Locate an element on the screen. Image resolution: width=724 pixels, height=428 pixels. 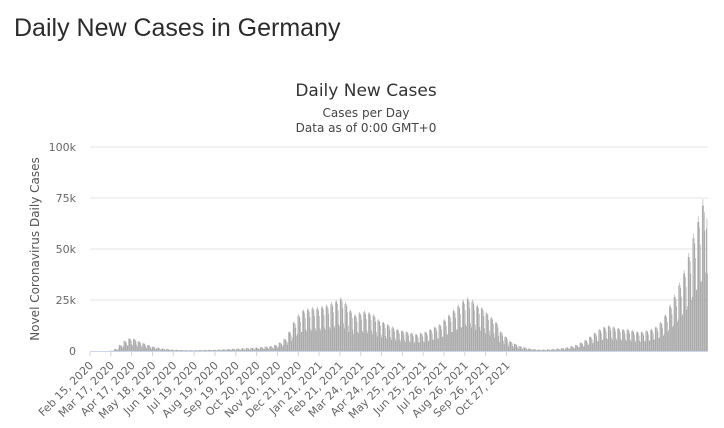
chart-title: Daily New Cases is located at coordinates (366, 91).